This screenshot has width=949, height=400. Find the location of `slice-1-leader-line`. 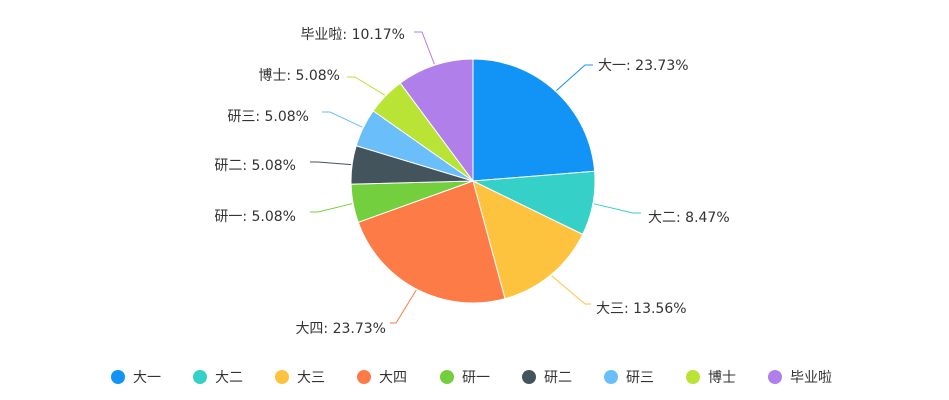

slice-1-leader-line is located at coordinates (574, 77).